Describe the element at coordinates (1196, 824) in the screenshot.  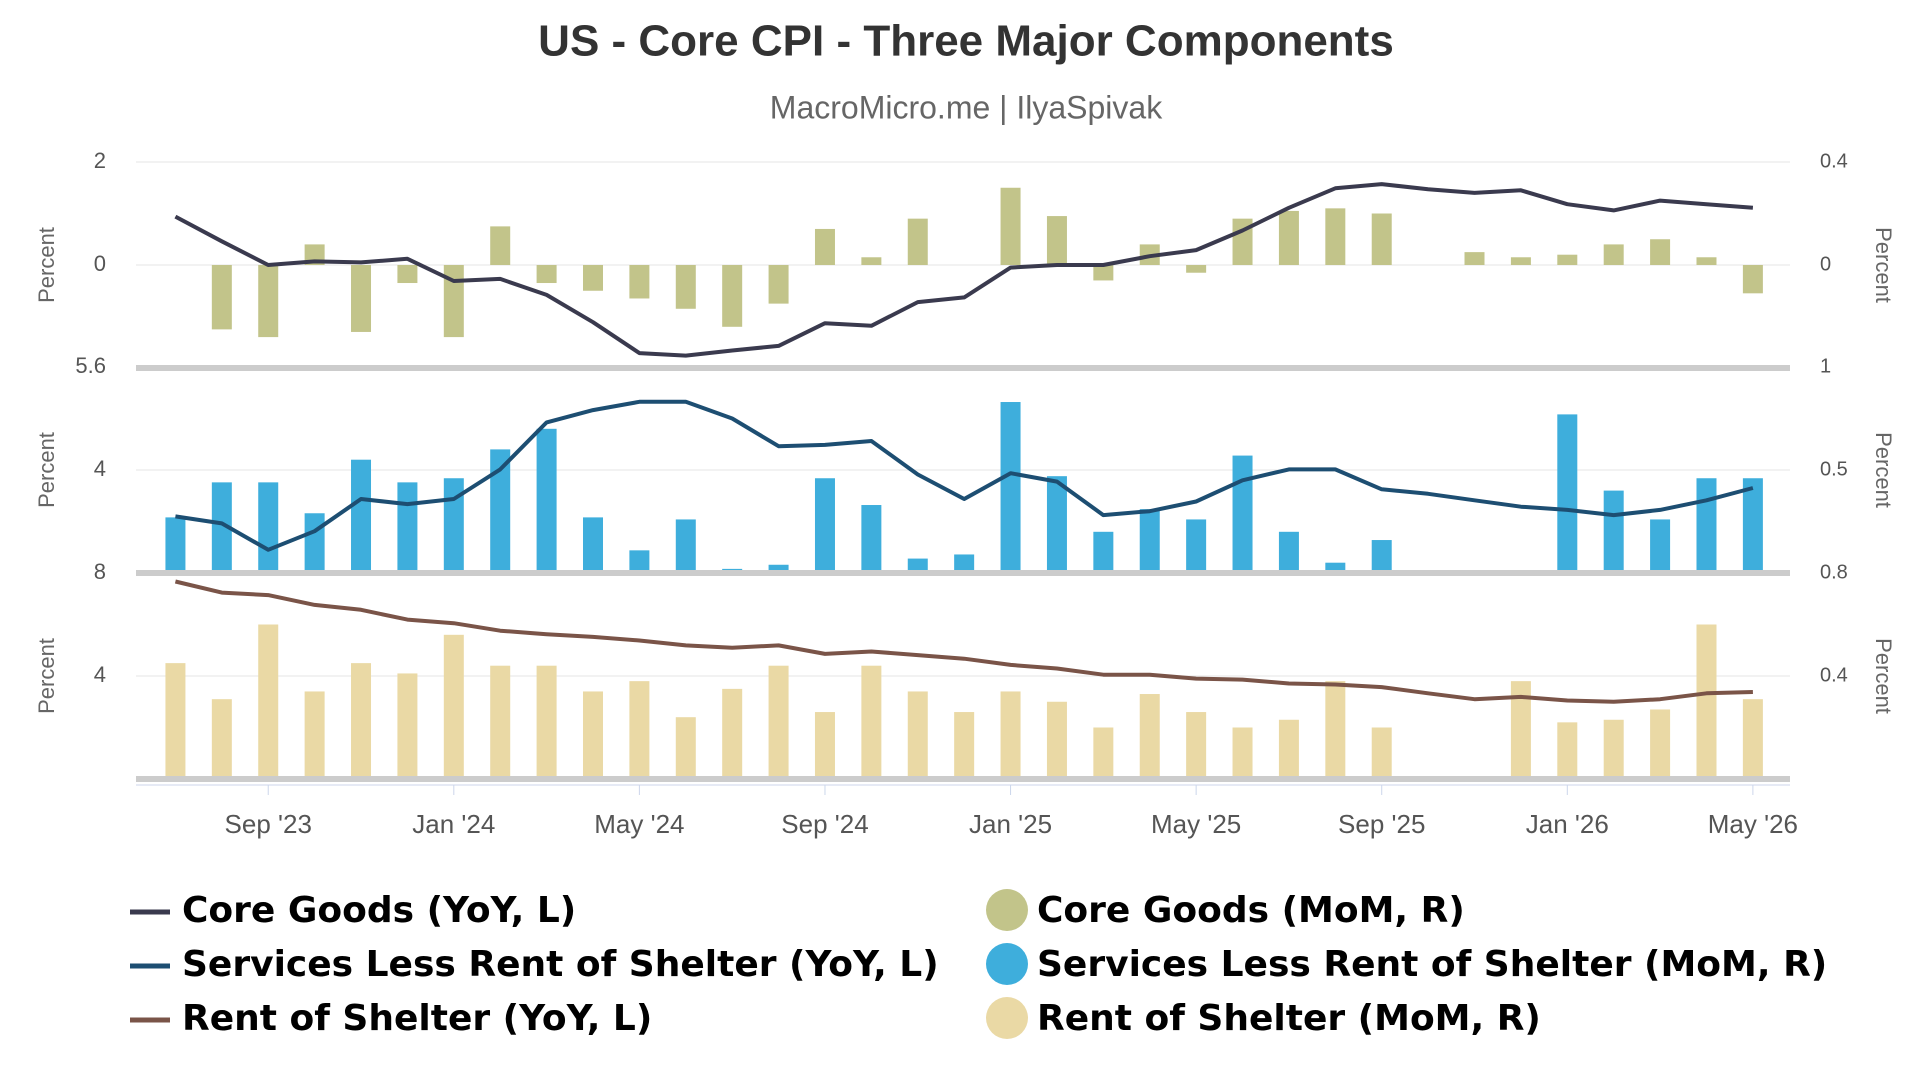
I see `x-tick-label: May '25` at that location.